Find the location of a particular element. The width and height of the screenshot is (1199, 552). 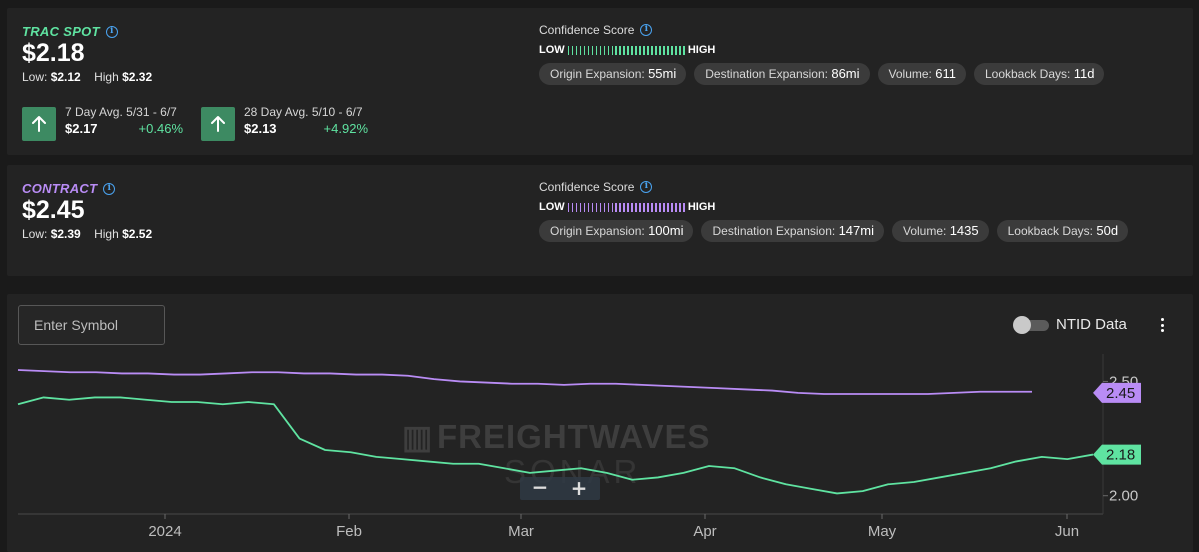

spot-high-value: $2.32 is located at coordinates (137, 77).